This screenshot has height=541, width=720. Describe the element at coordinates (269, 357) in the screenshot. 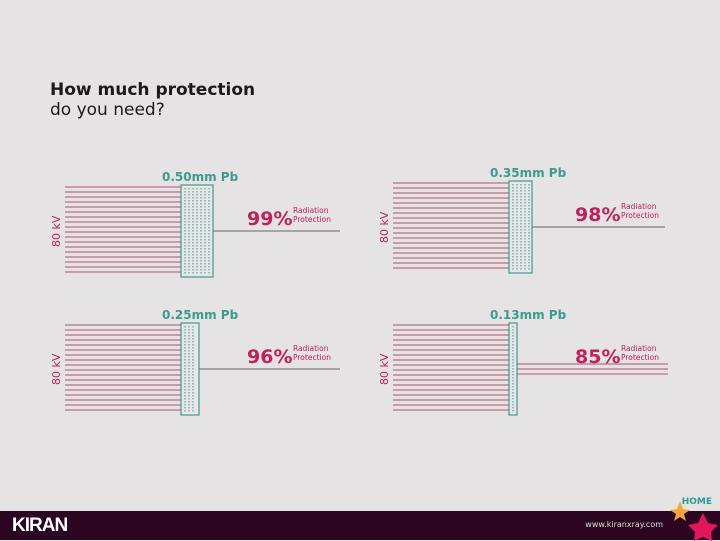

I see `protection-percent: 96%` at that location.